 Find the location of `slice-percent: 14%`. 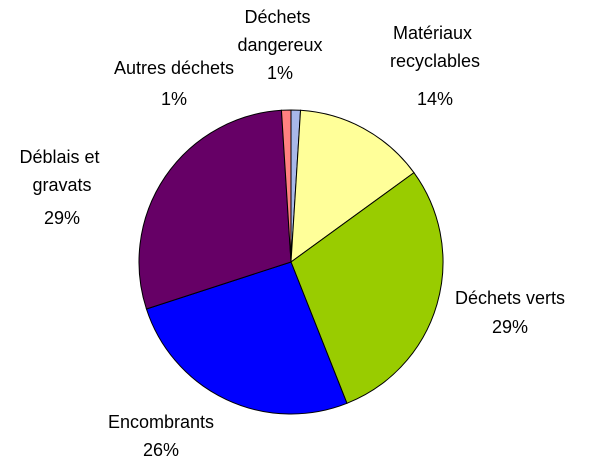

slice-percent: 14% is located at coordinates (435, 99).